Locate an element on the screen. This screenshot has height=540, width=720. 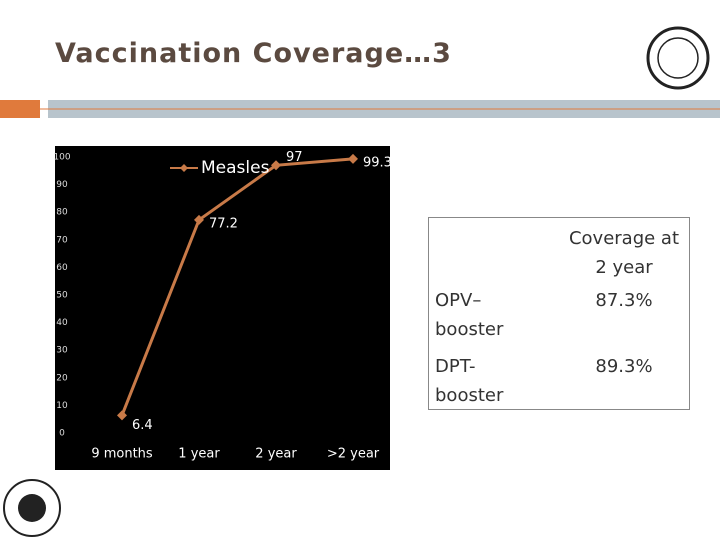
y-tick-label: 80 is located at coordinates (62, 213).